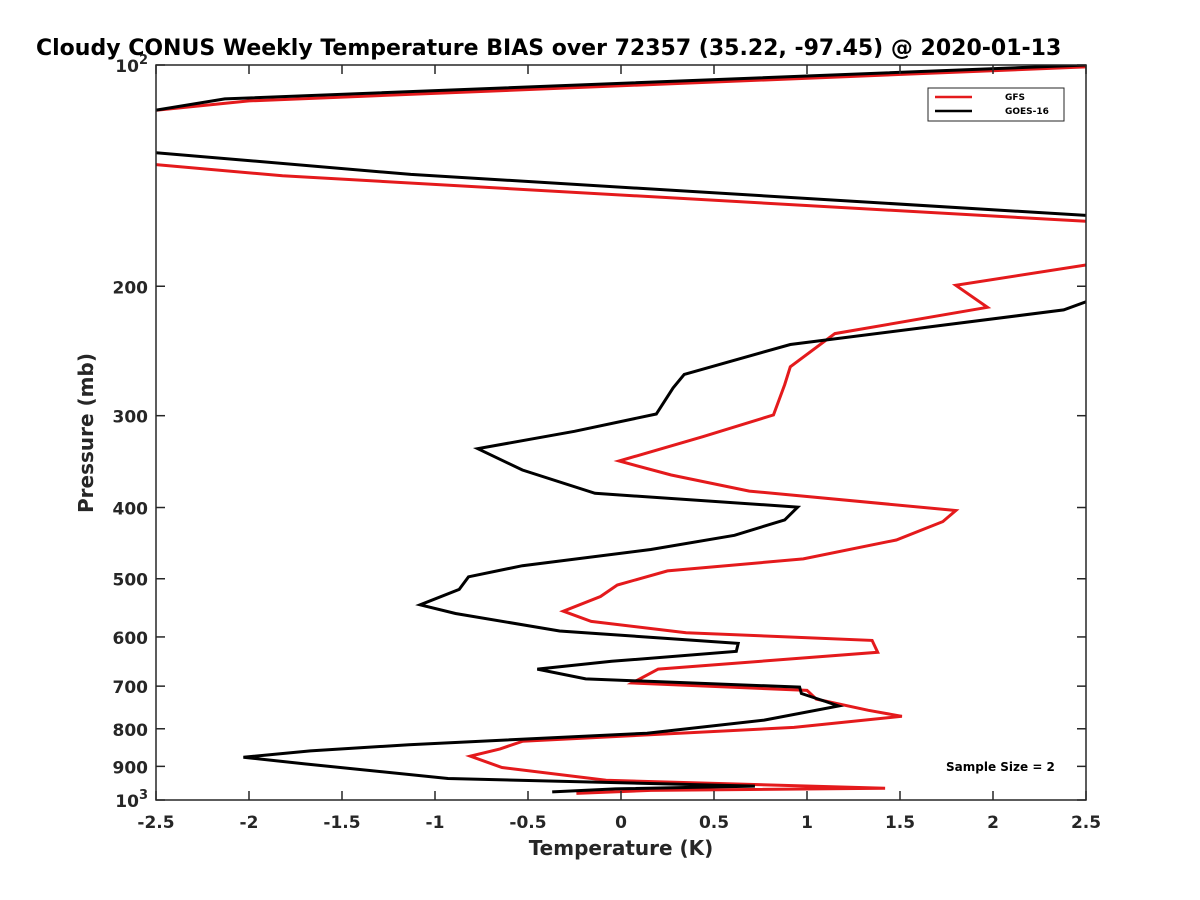  I want to click on x-tick-label: 2, so click(993, 823).